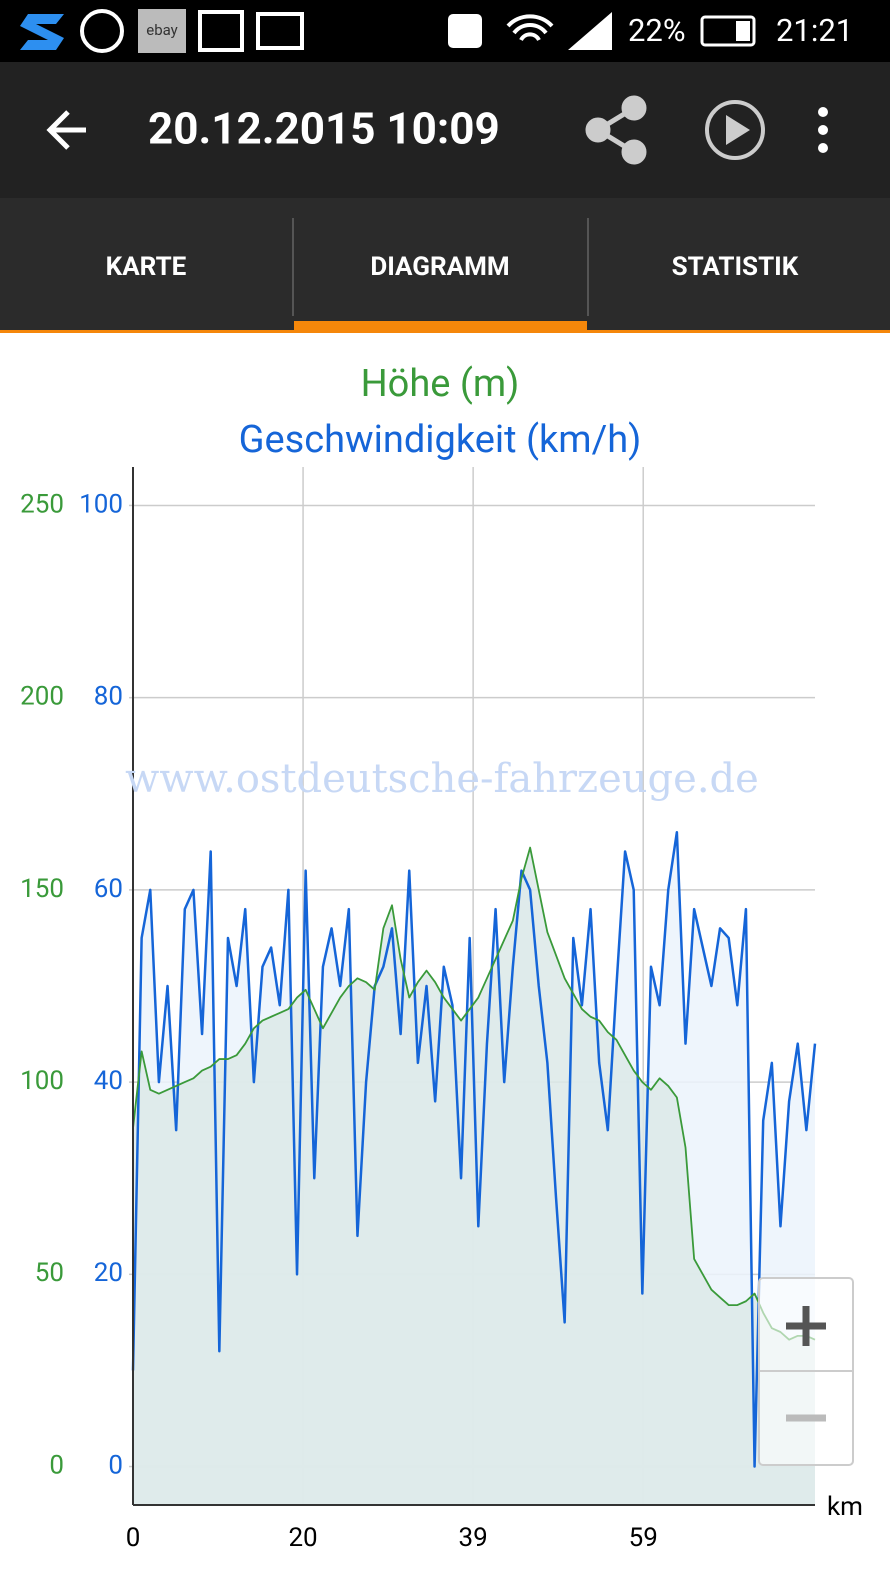 The width and height of the screenshot is (890, 1582). What do you see at coordinates (115, 1465) in the screenshot?
I see `y2-tick-label: 0` at bounding box center [115, 1465].